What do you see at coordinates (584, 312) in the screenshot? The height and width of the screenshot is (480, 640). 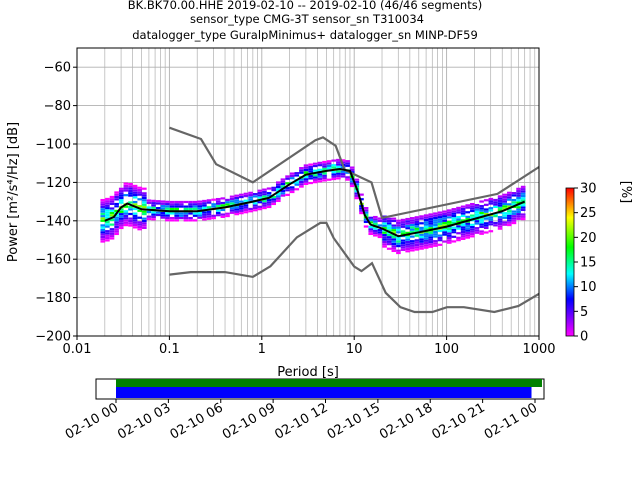 I see `colorbar-tick-label: 5` at bounding box center [584, 312].